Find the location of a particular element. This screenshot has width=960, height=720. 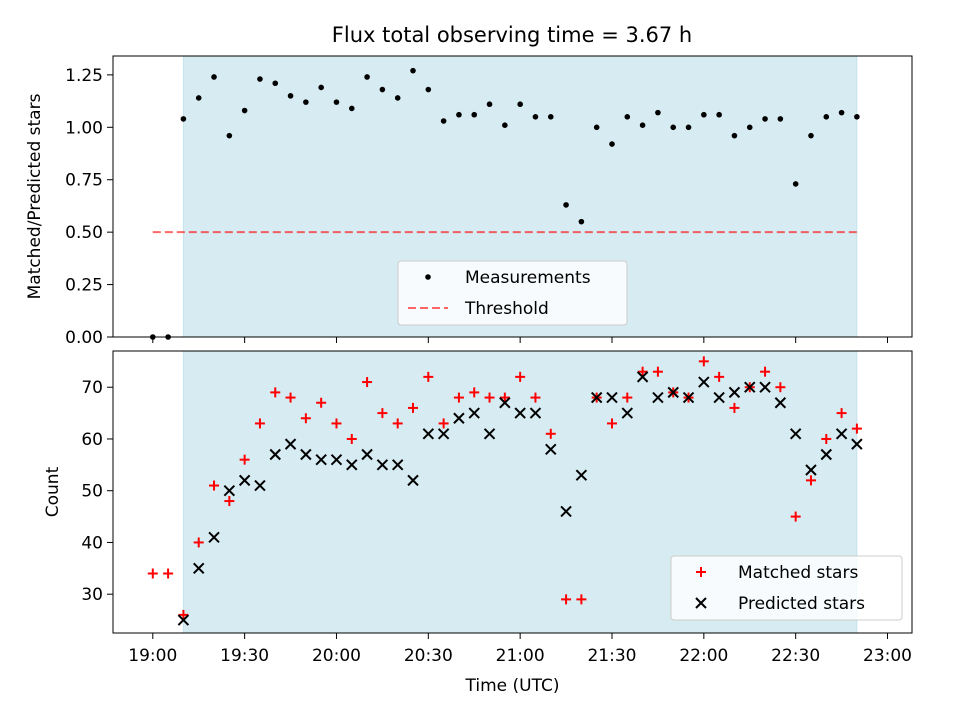

y-tick-label: 0.00 is located at coordinates (84, 338).